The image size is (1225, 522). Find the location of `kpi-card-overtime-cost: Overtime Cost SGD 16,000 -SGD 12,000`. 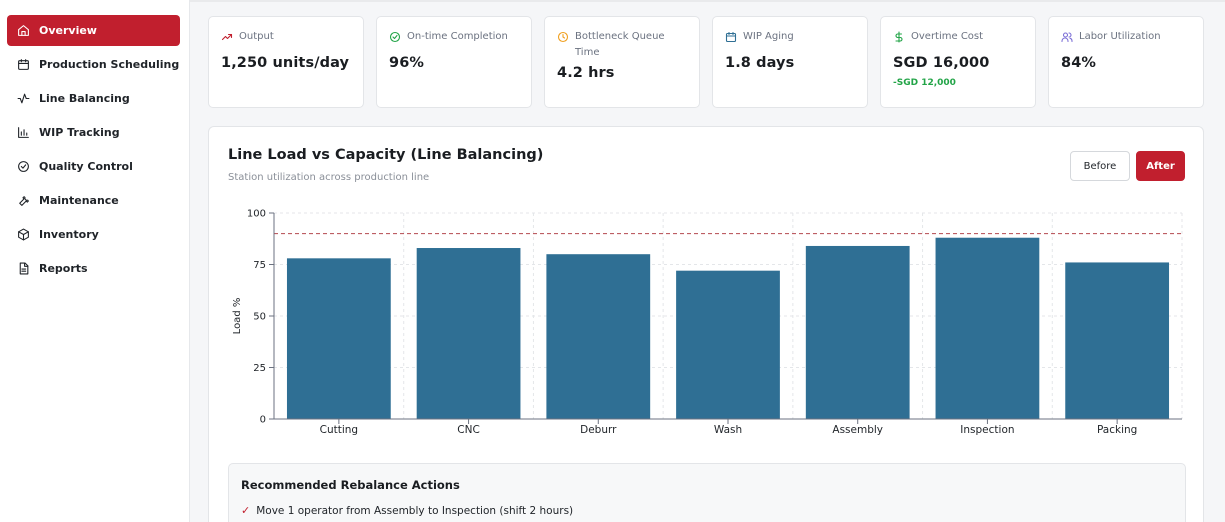

kpi-card-overtime-cost: Overtime Cost SGD 16,000 -SGD 12,000 is located at coordinates (958, 62).